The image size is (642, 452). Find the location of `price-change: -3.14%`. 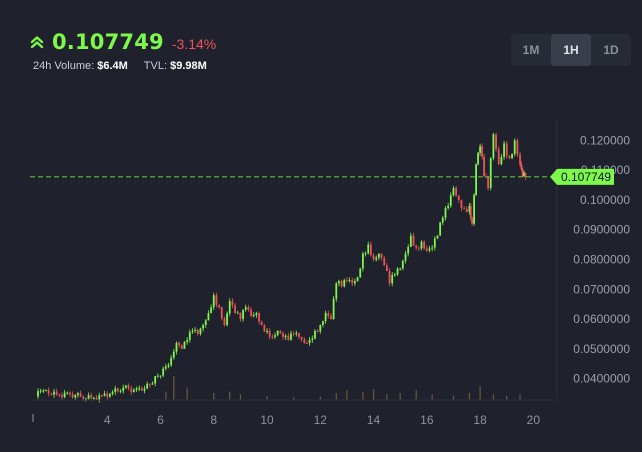

price-change: -3.14% is located at coordinates (194, 44).